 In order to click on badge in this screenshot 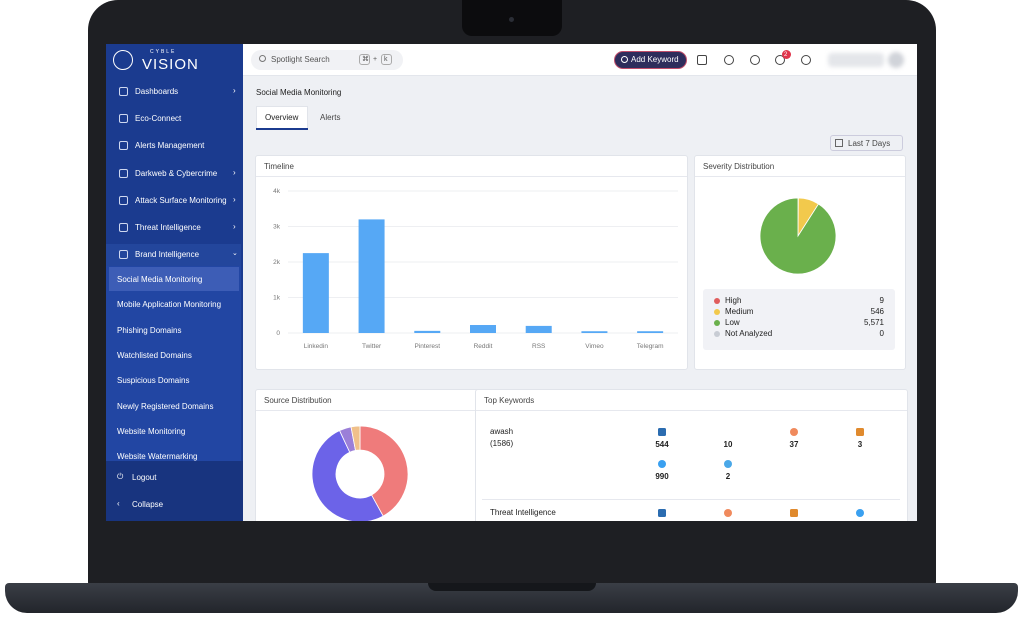, I will do `click(786, 54)`.